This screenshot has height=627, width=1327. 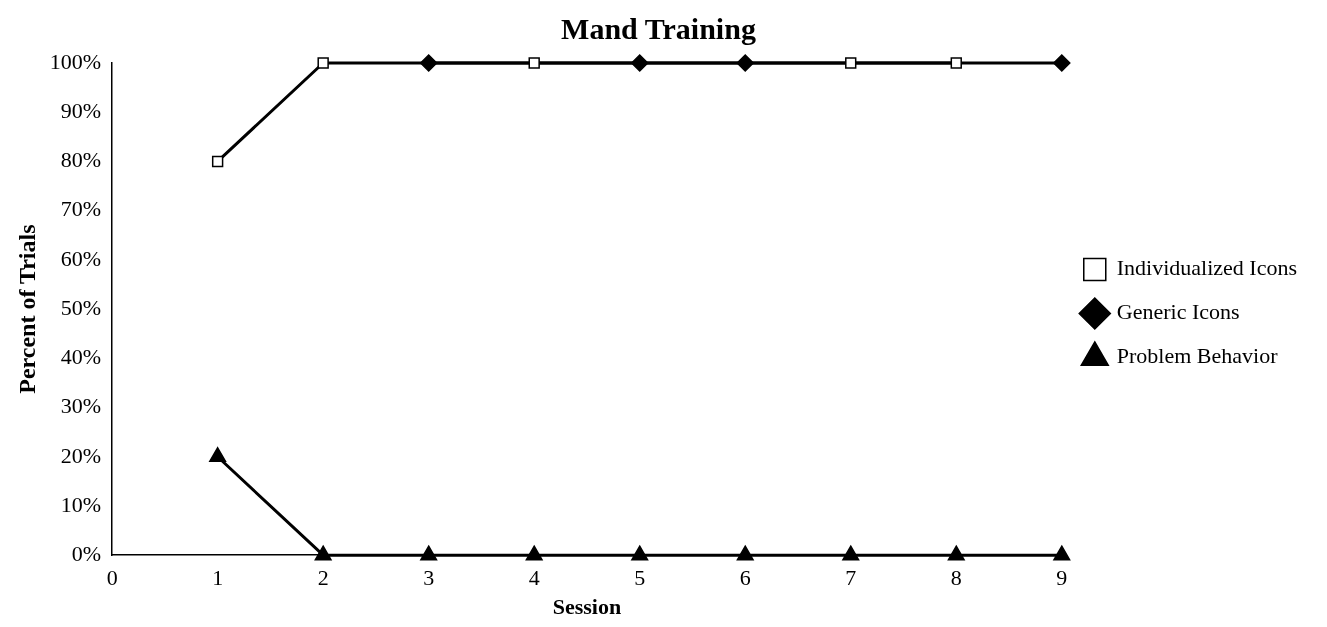 What do you see at coordinates (1062, 578) in the screenshot?
I see `x-tick-label: 9` at bounding box center [1062, 578].